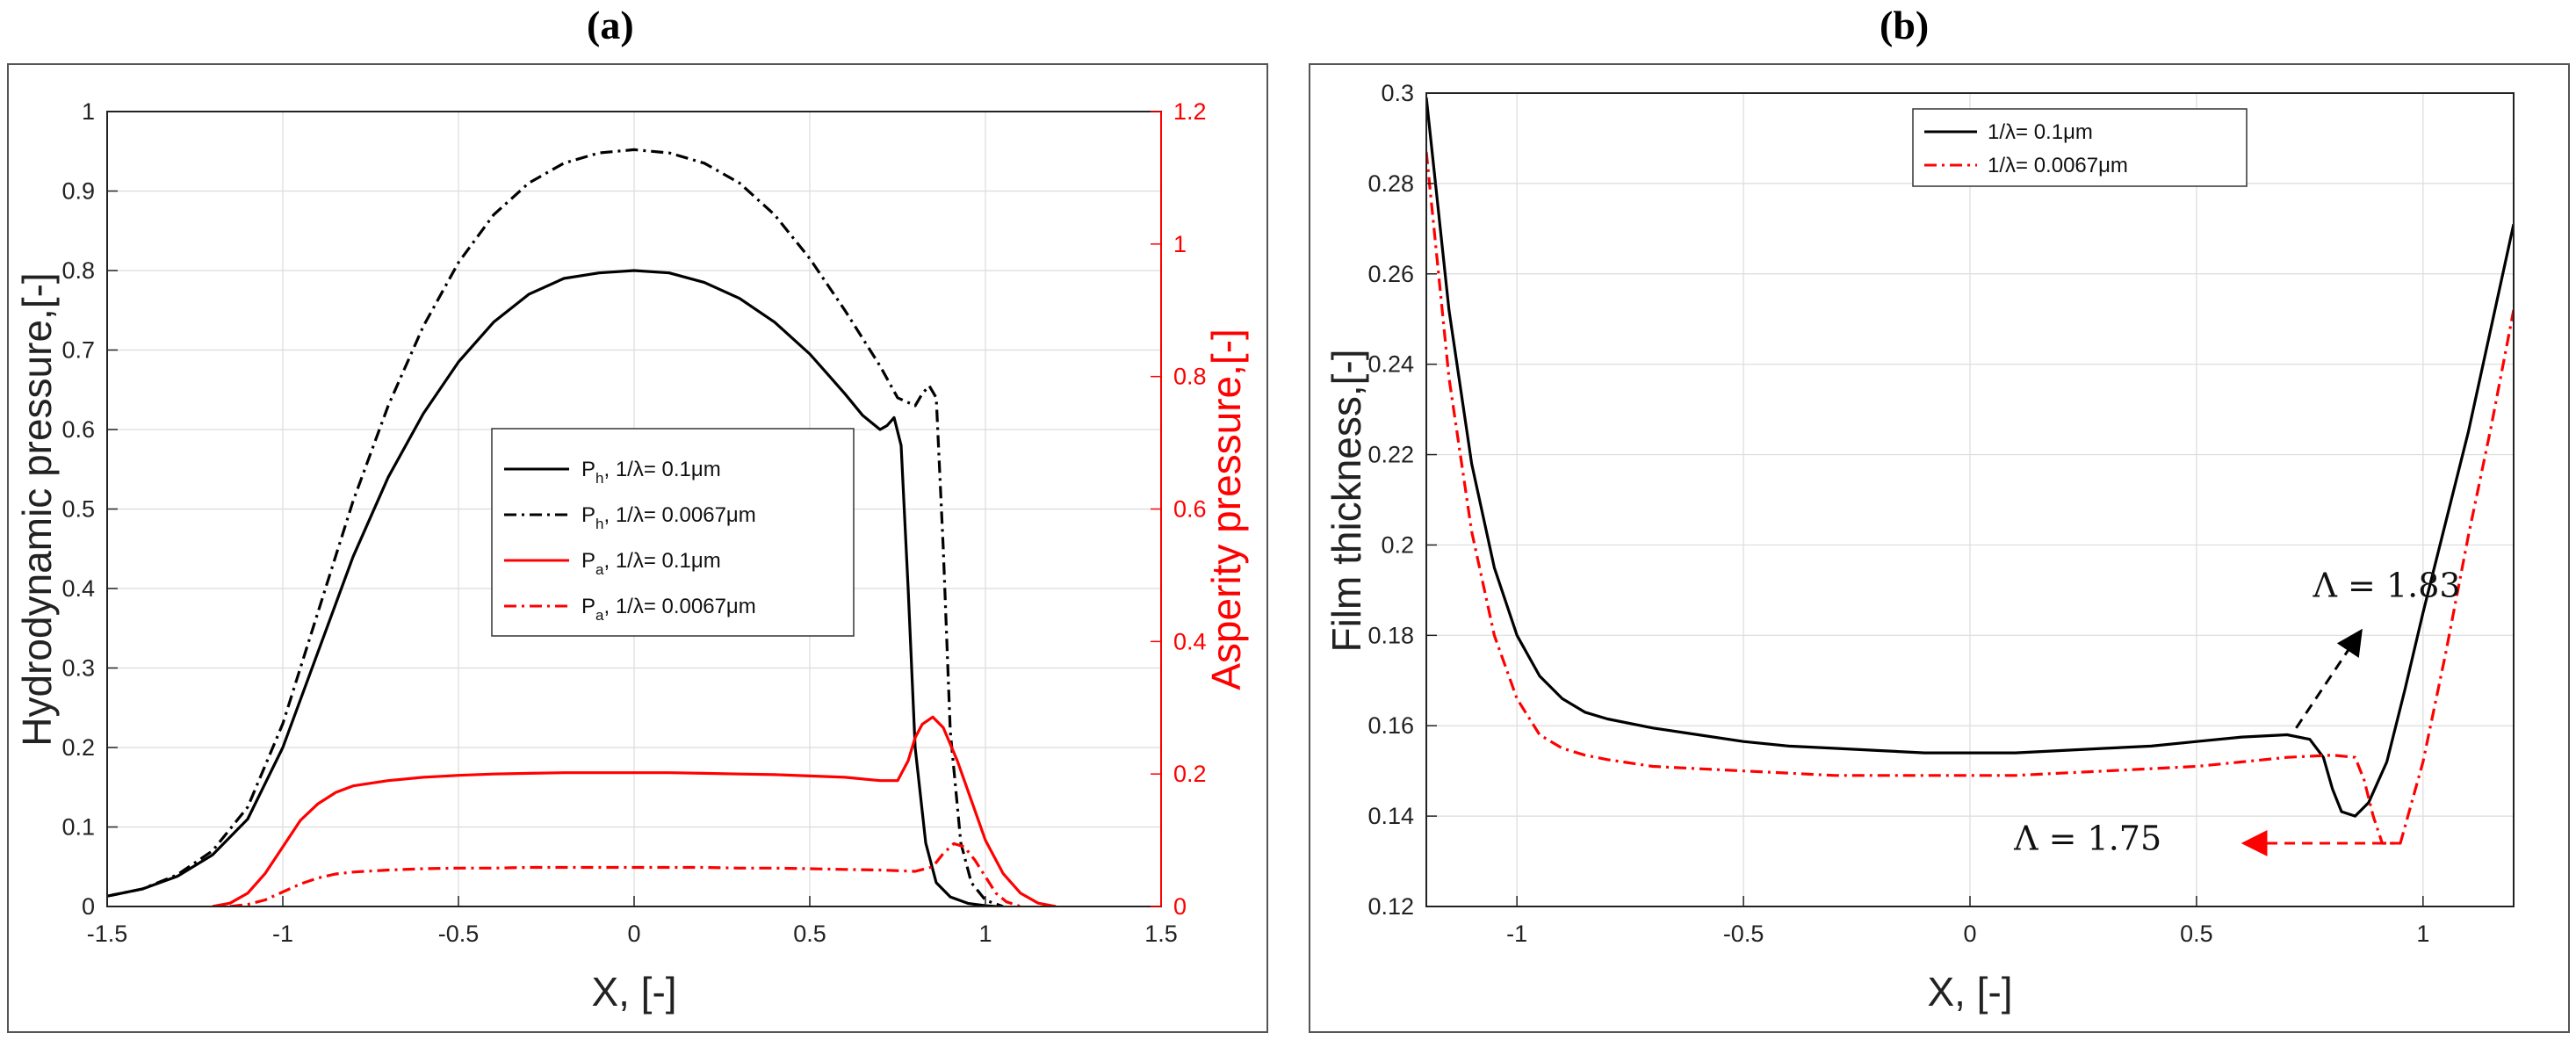 The image size is (2576, 1040). What do you see at coordinates (668, 609) in the screenshot?
I see `legend-a-text-4: Pa, 1/λ= 0.0067μm` at bounding box center [668, 609].